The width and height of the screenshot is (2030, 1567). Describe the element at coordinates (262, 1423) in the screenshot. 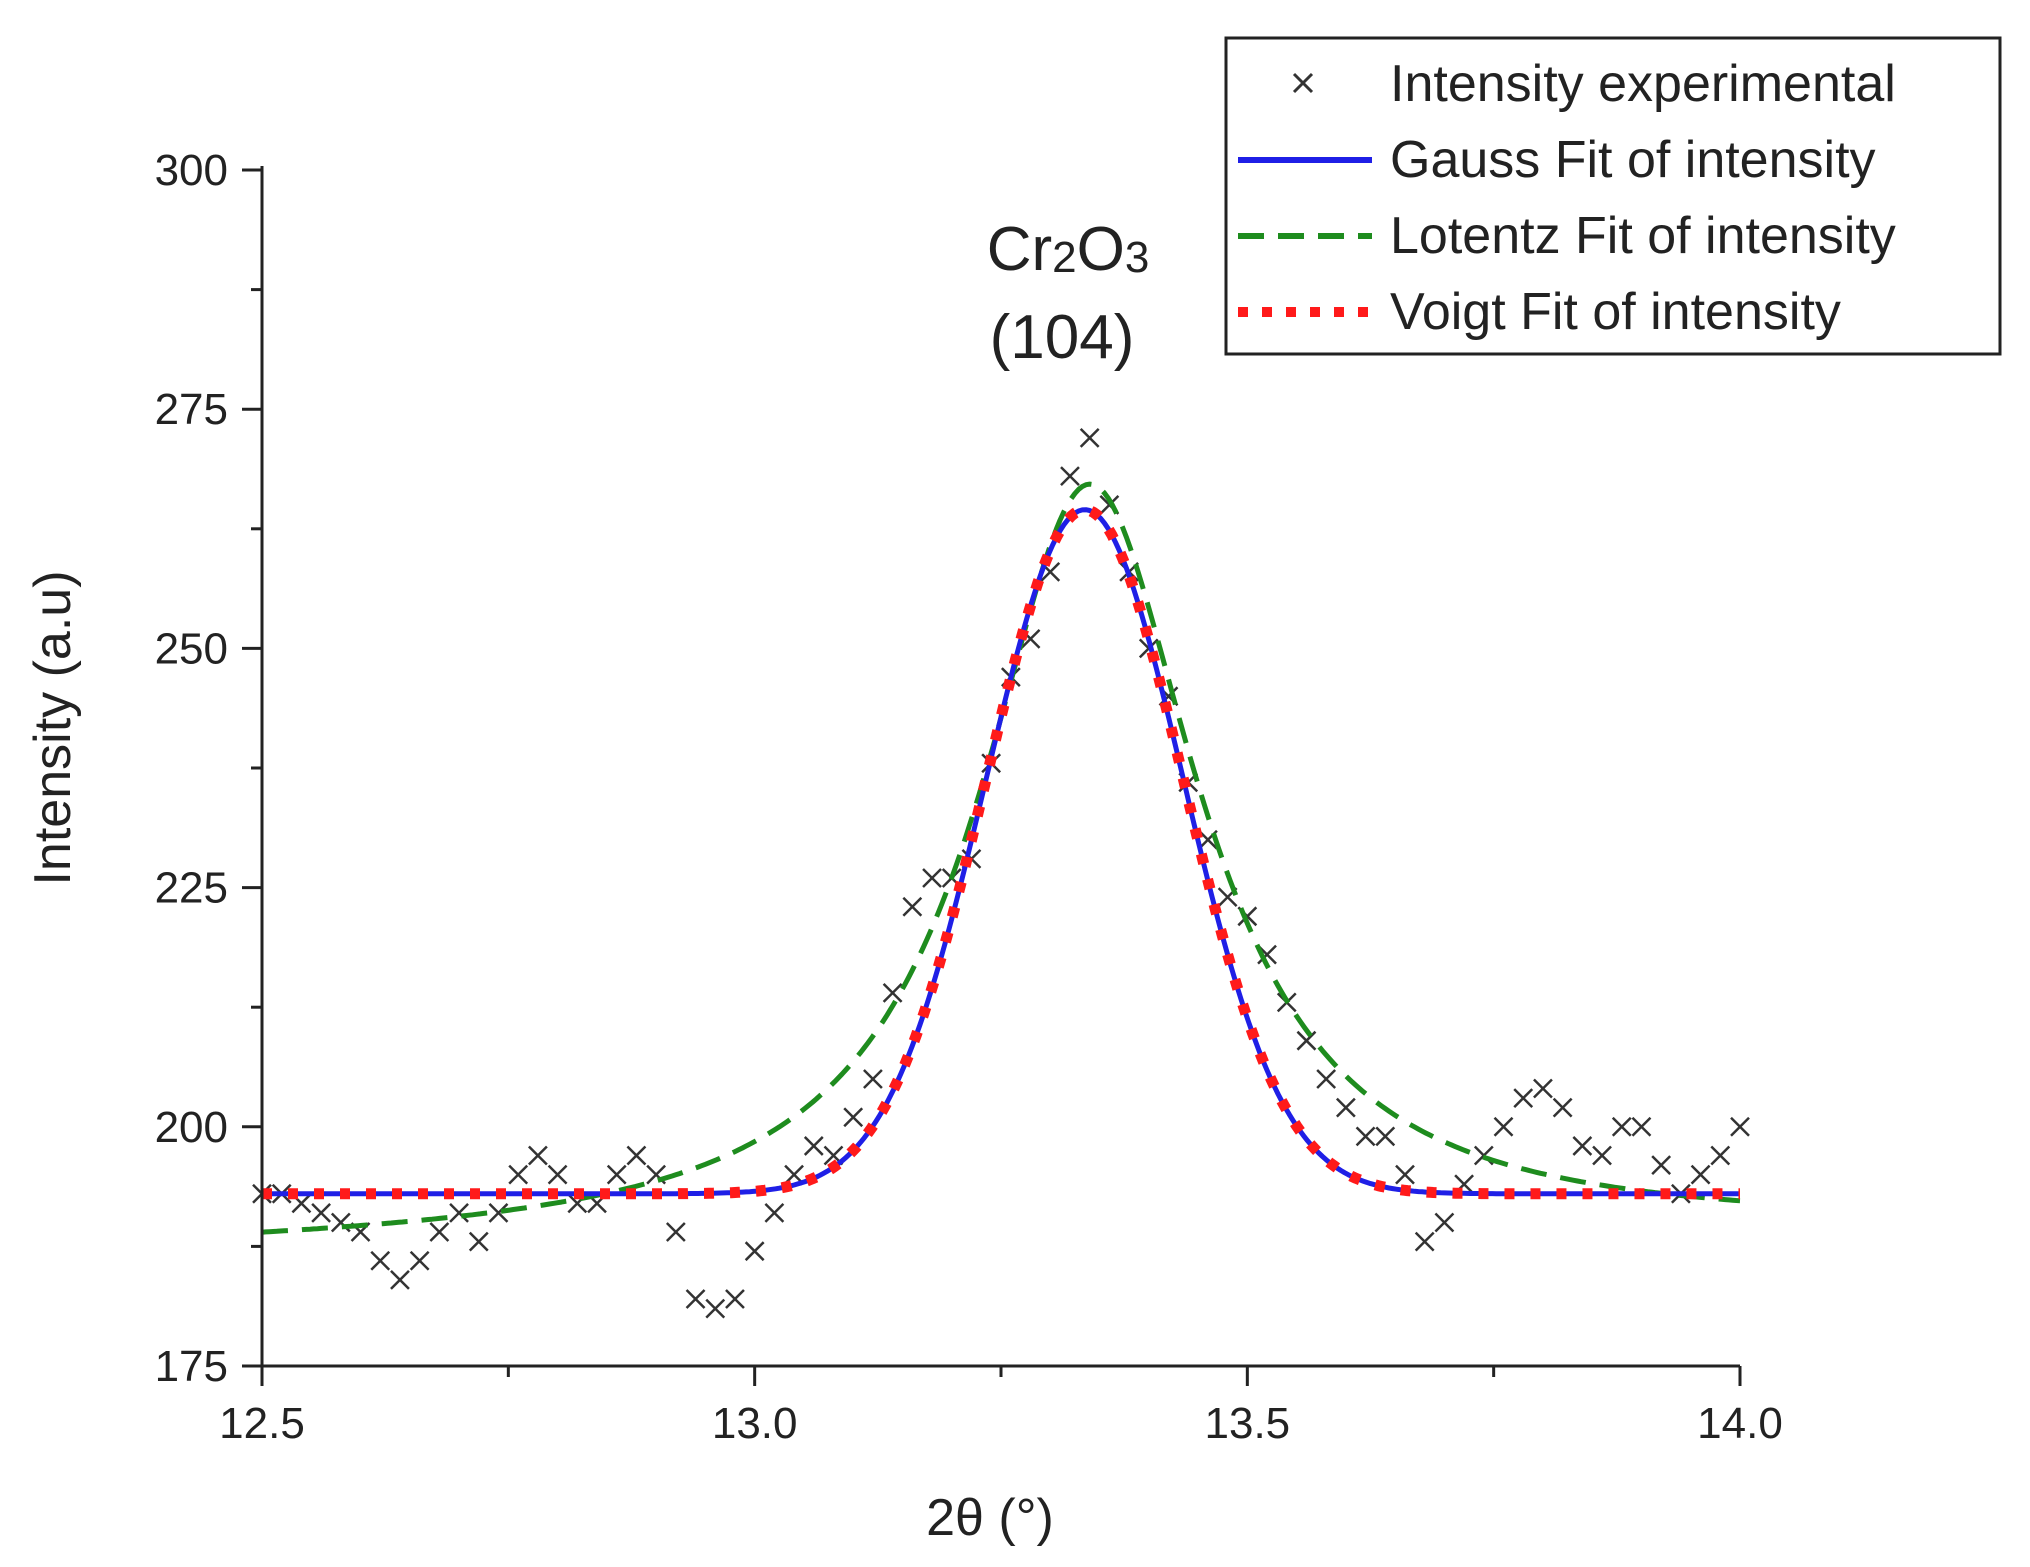

I see `x-tick-label: 12.5` at that location.